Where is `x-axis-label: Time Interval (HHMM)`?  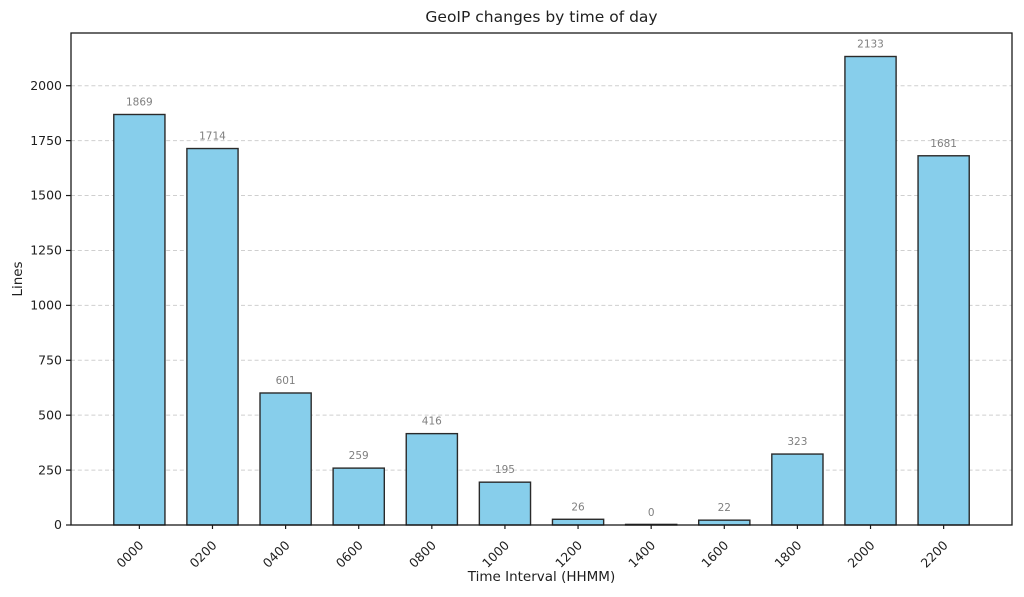
x-axis-label: Time Interval (HHMM) is located at coordinates (541, 577).